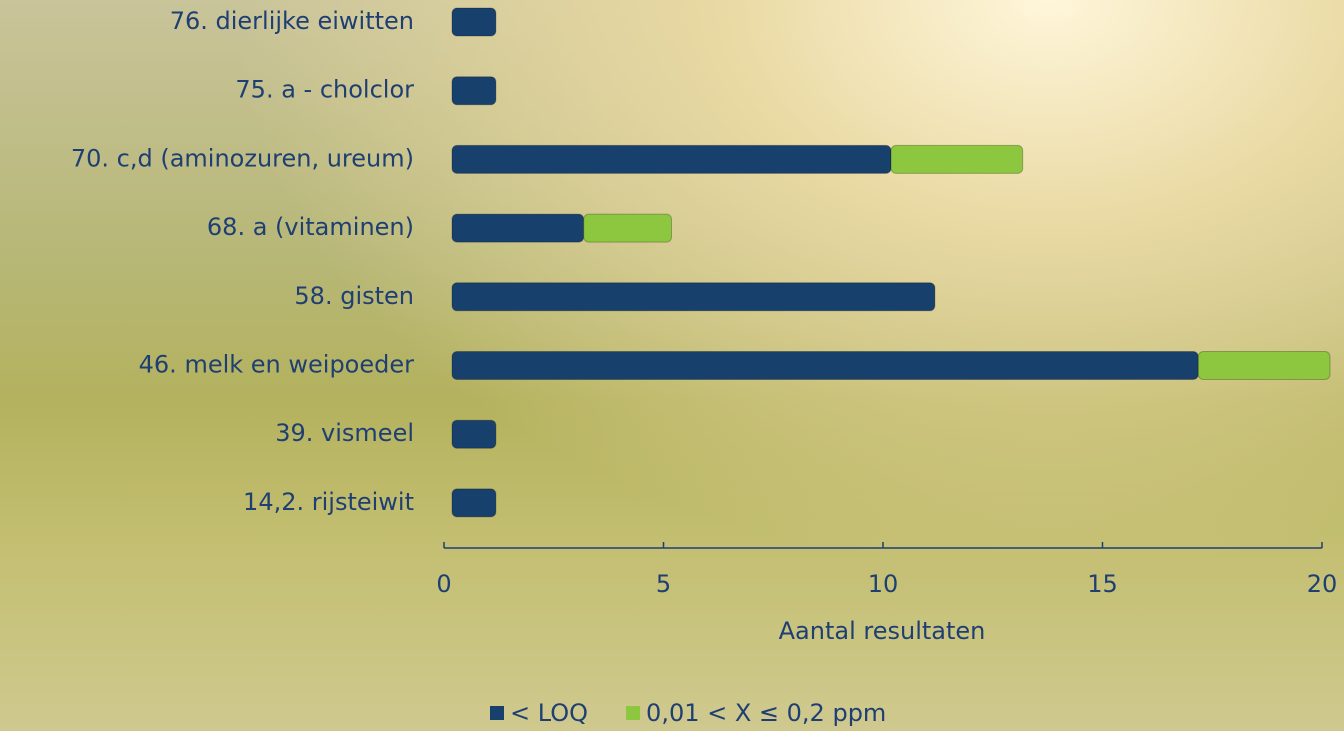 This screenshot has width=1344, height=731. I want to click on x-tick-label: 0, so click(443, 584).